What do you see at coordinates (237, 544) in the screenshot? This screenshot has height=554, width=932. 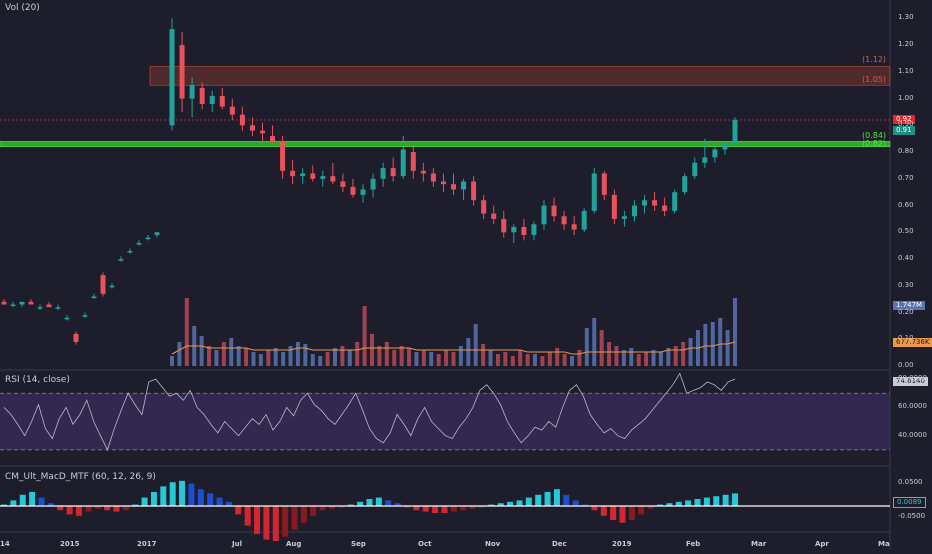 I see `time-axis-label: Jul` at bounding box center [237, 544].